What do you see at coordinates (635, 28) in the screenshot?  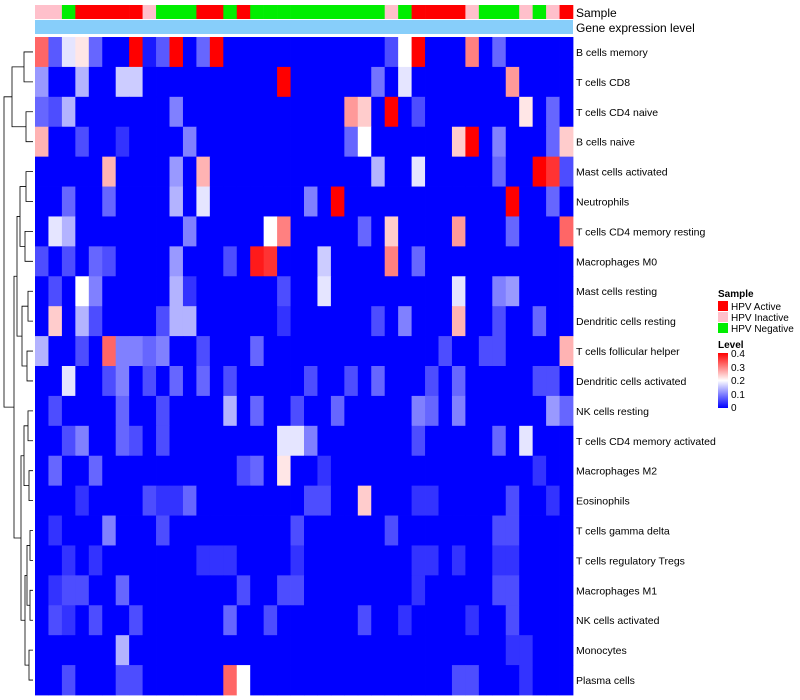 I see `annotation-label-expression: Gene expression level` at bounding box center [635, 28].